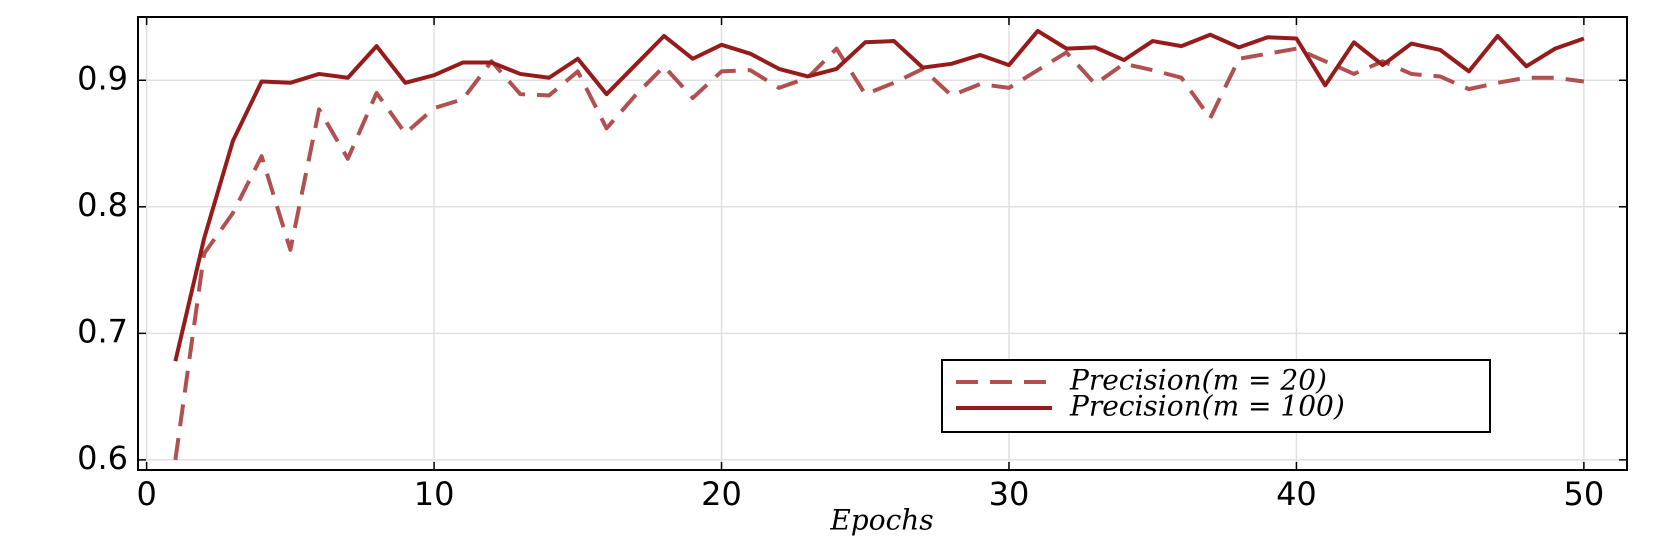 The height and width of the screenshot is (545, 1661). I want to click on x-tick-label: 0, so click(146, 494).